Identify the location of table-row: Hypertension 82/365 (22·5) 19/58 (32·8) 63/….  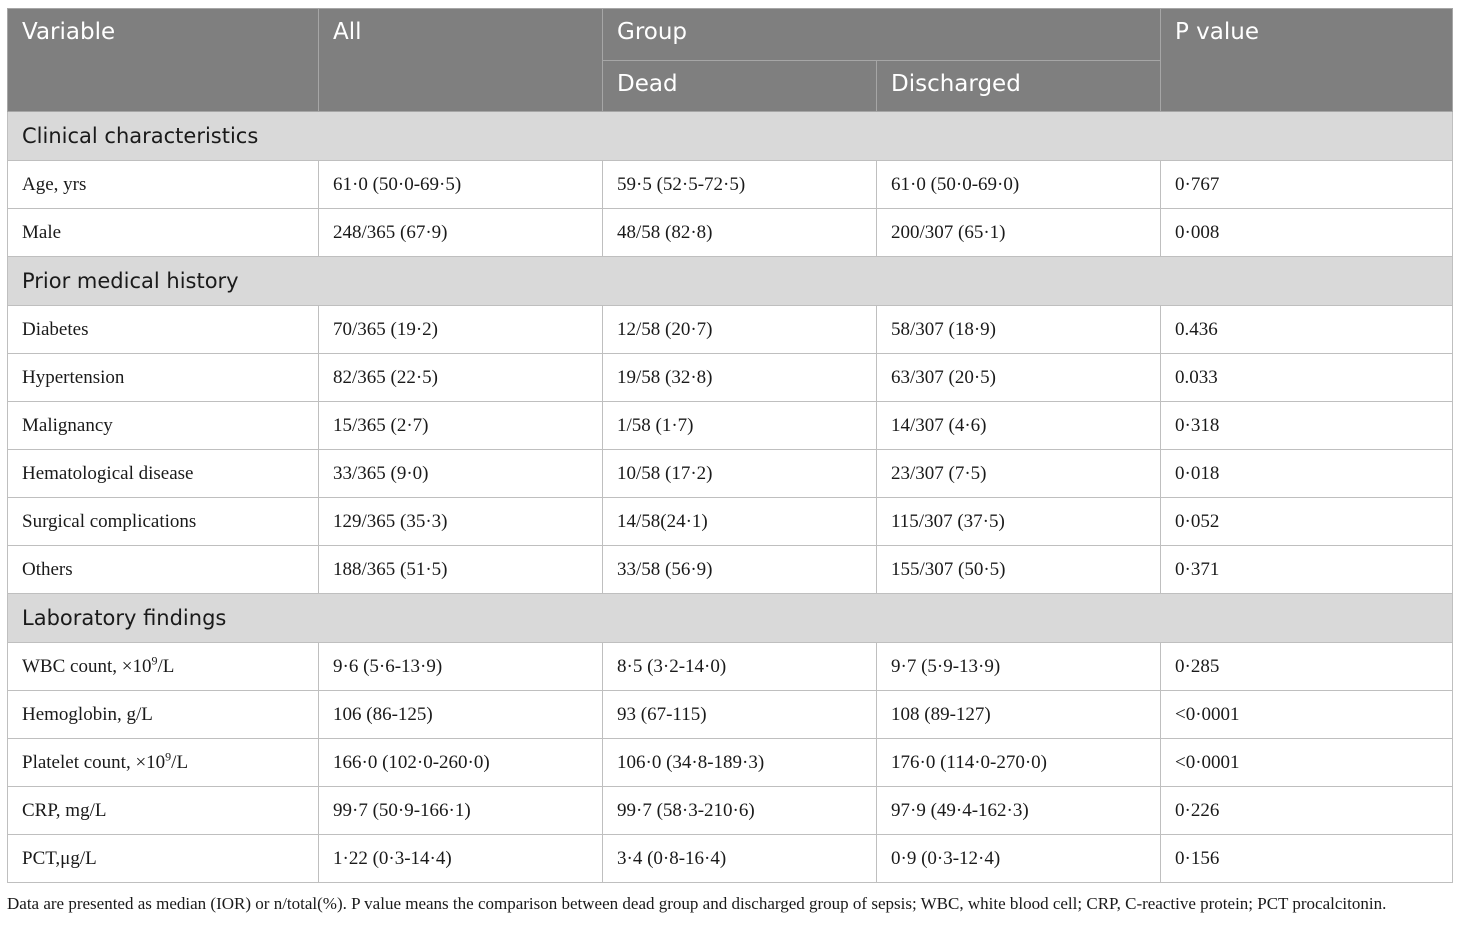
(730, 377).